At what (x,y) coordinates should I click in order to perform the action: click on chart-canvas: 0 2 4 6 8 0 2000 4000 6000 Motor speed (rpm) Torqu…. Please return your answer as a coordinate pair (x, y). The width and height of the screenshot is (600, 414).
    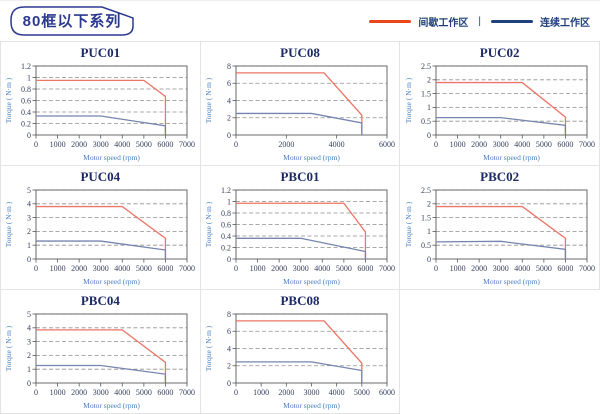
    Looking at the image, I should click on (299, 112).